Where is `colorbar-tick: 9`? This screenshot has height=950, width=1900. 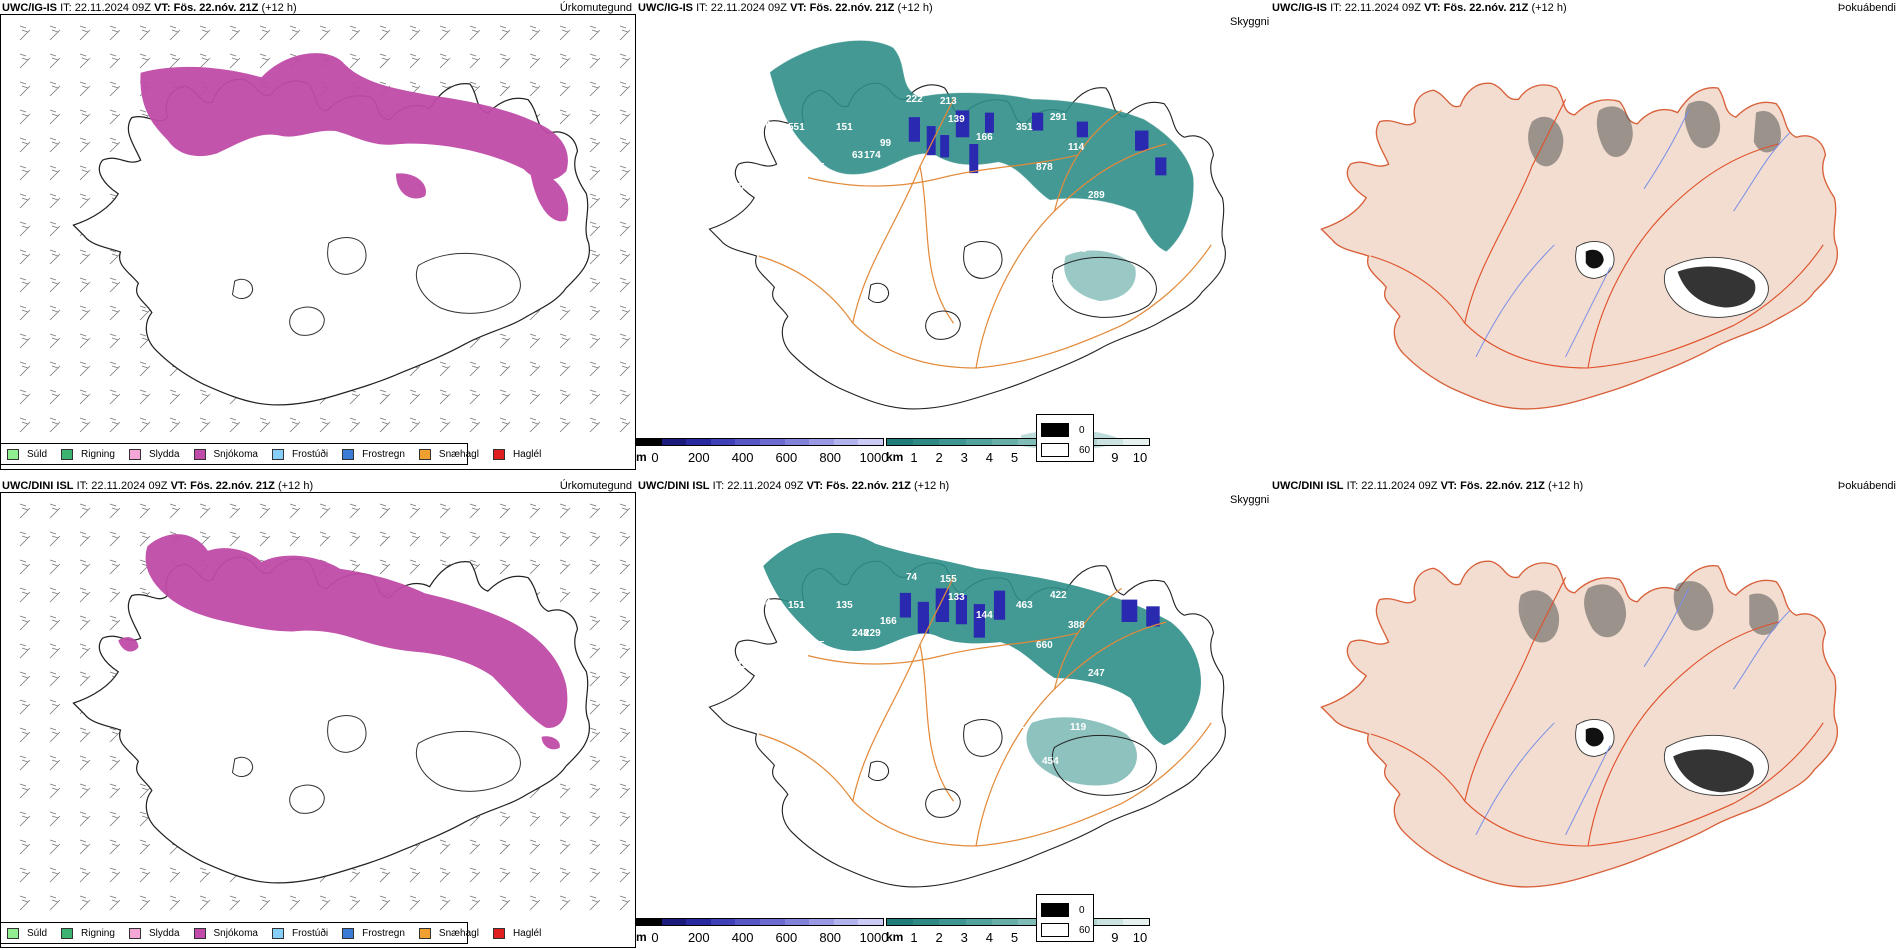
colorbar-tick: 9 is located at coordinates (1115, 457).